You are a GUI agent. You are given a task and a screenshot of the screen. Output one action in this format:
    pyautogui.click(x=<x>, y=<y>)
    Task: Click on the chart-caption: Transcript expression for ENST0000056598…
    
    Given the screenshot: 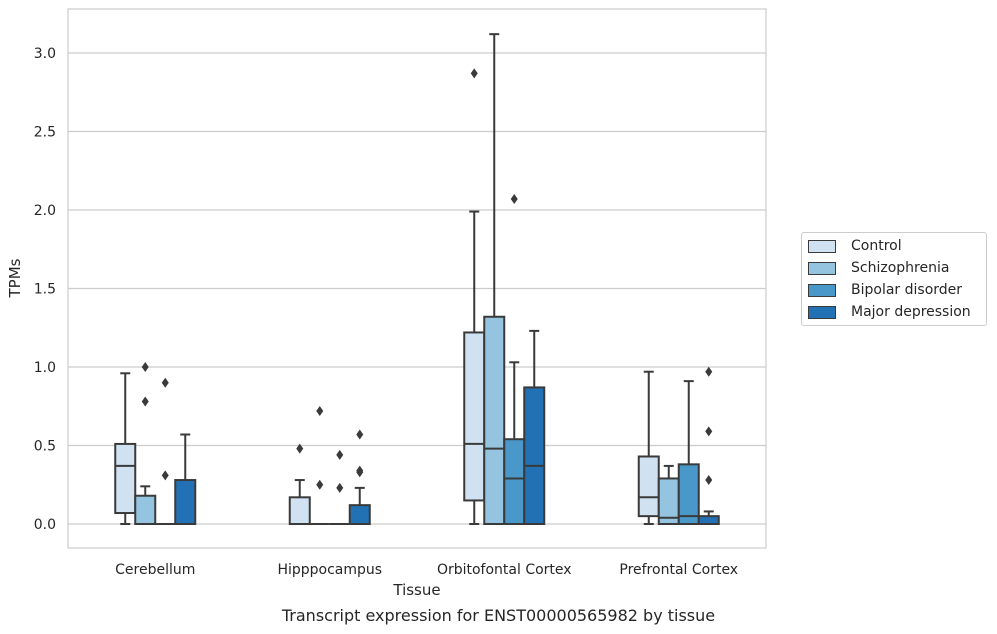 What is the action you would take?
    pyautogui.click(x=498, y=615)
    